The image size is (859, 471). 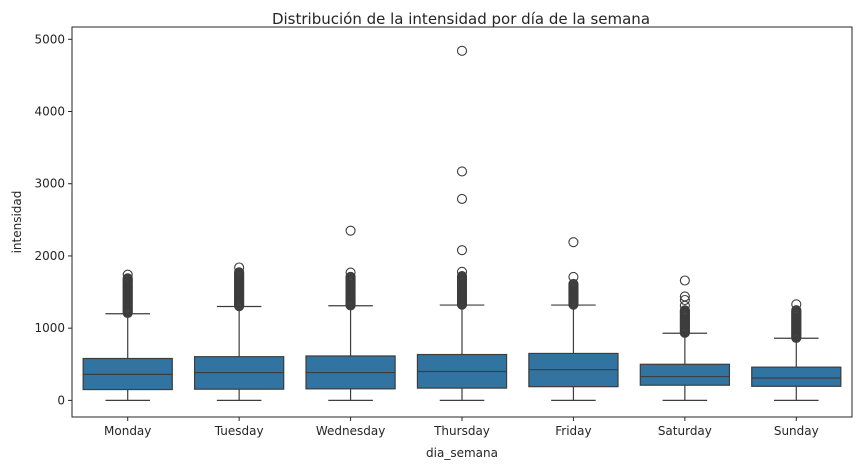 I want to click on x-tick-label: Friday, so click(x=573, y=431).